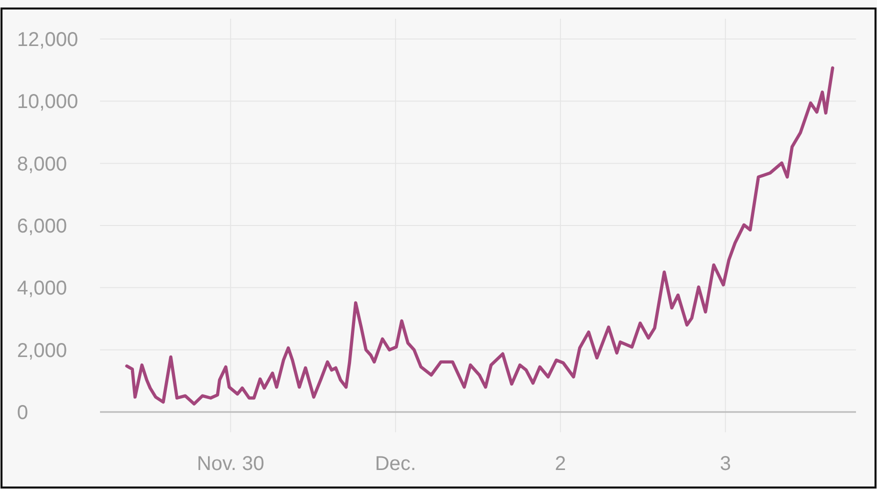  I want to click on y-tick-label: 8,000, so click(42, 164).